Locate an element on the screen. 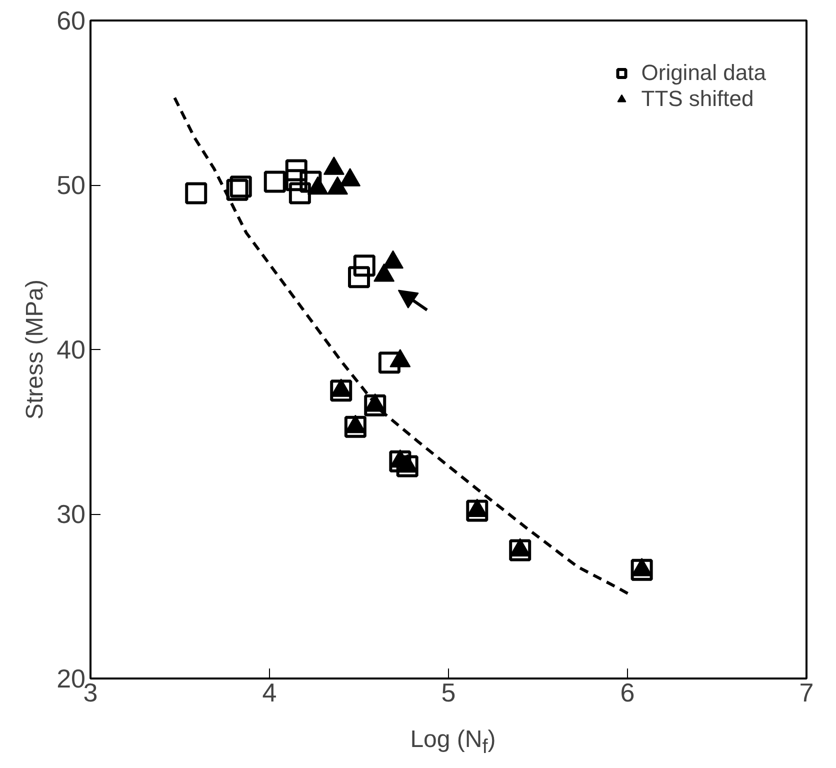 The height and width of the screenshot is (768, 836). x-tick-label: 6 is located at coordinates (627, 693).